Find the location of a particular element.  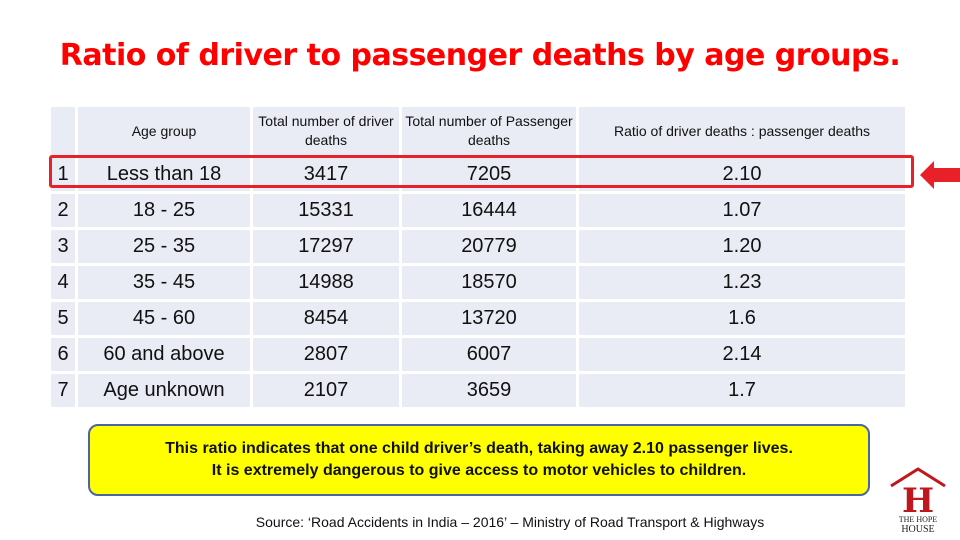

passenger-deaths-cell: 18570 is located at coordinates (489, 282).